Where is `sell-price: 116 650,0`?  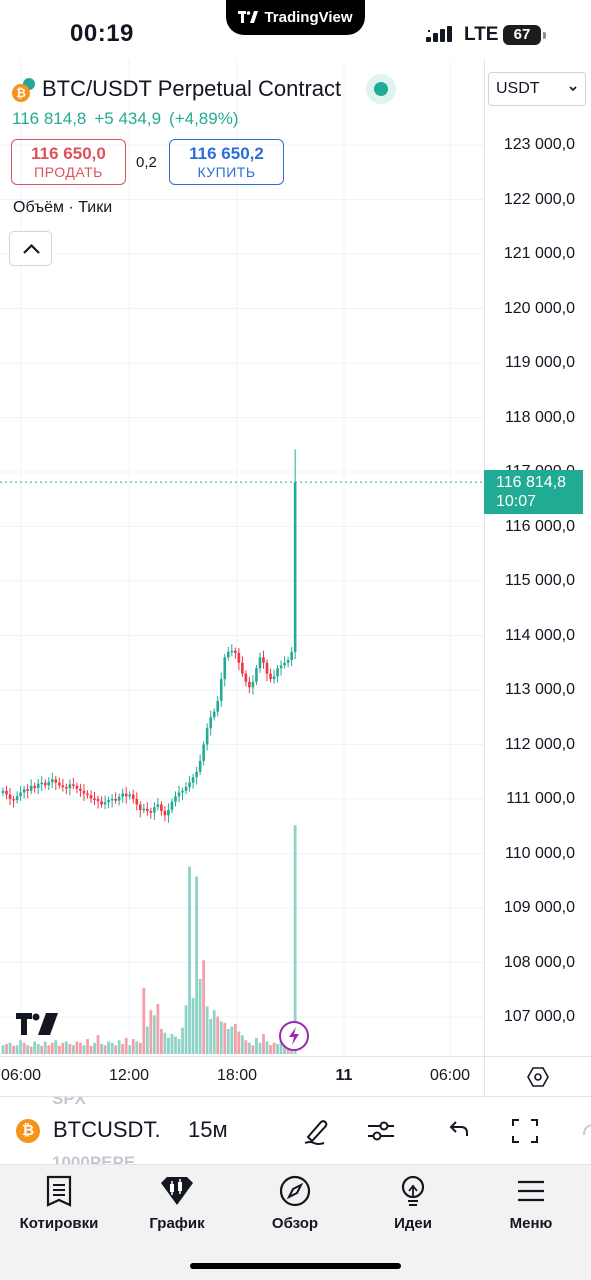 sell-price: 116 650,0 is located at coordinates (68, 153).